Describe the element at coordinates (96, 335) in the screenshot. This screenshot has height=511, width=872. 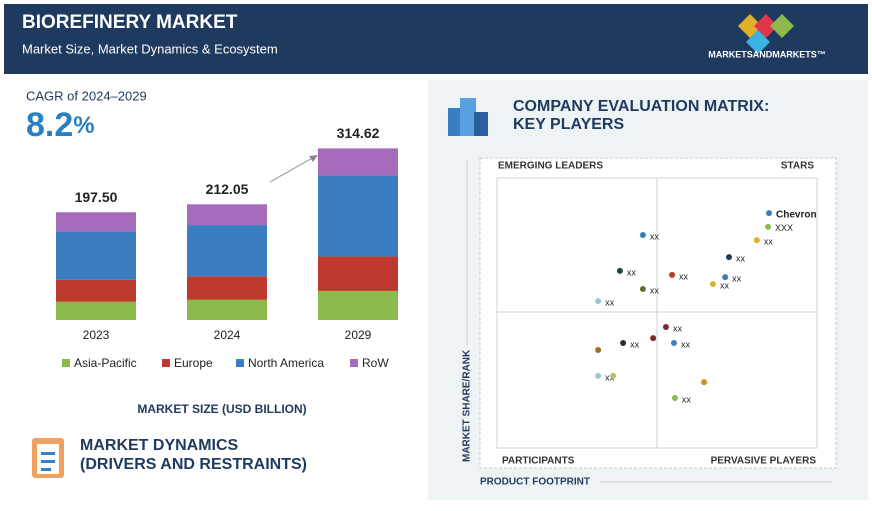
I see `x-tick-label: 2023` at that location.